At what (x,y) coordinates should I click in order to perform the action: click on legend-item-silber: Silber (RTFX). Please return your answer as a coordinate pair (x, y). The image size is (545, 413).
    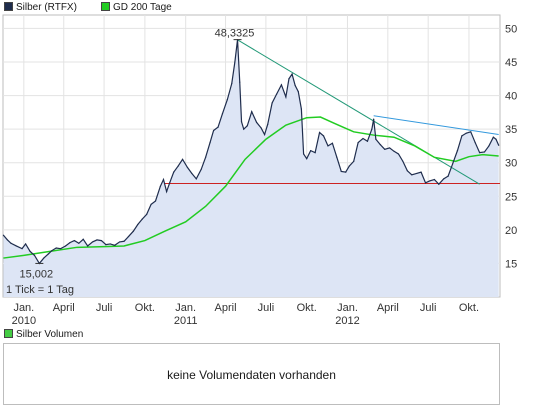
    Looking at the image, I should click on (40, 8).